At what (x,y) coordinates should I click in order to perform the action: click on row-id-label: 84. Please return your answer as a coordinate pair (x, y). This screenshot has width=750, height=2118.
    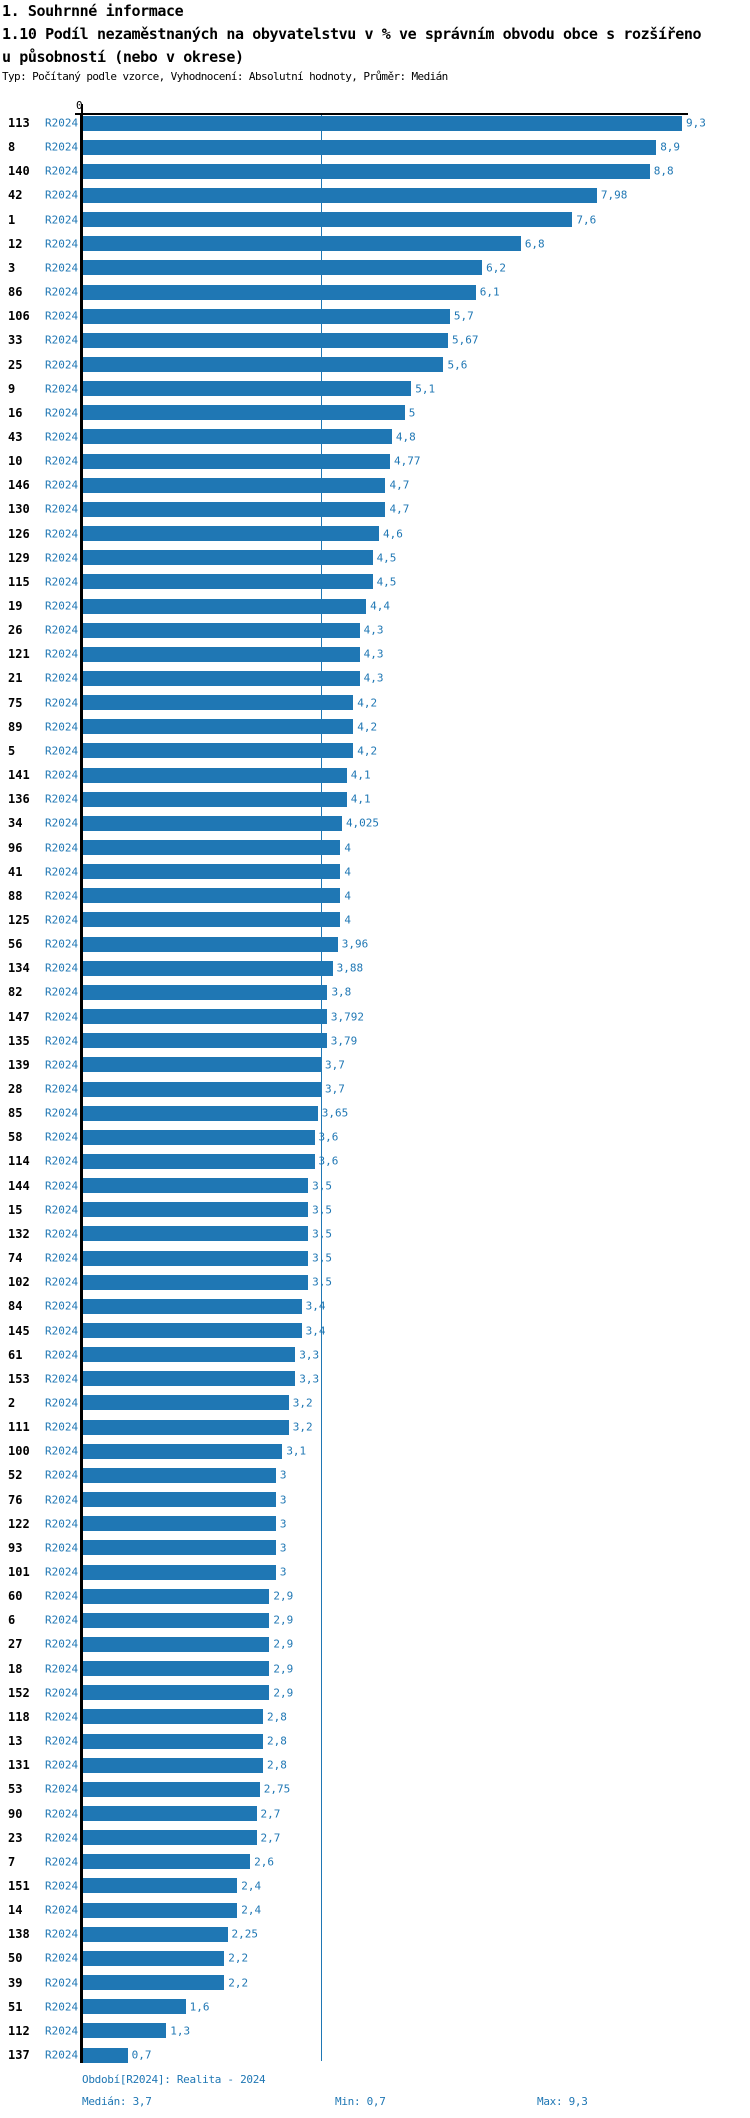
    Looking at the image, I should click on (15, 1306).